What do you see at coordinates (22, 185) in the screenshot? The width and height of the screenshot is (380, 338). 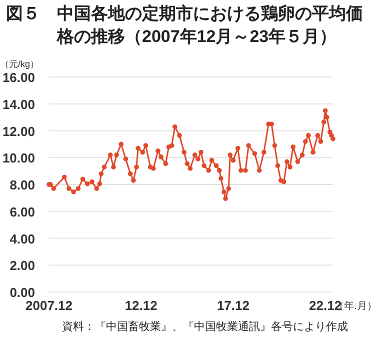 I see `ytick: 8.00` at bounding box center [22, 185].